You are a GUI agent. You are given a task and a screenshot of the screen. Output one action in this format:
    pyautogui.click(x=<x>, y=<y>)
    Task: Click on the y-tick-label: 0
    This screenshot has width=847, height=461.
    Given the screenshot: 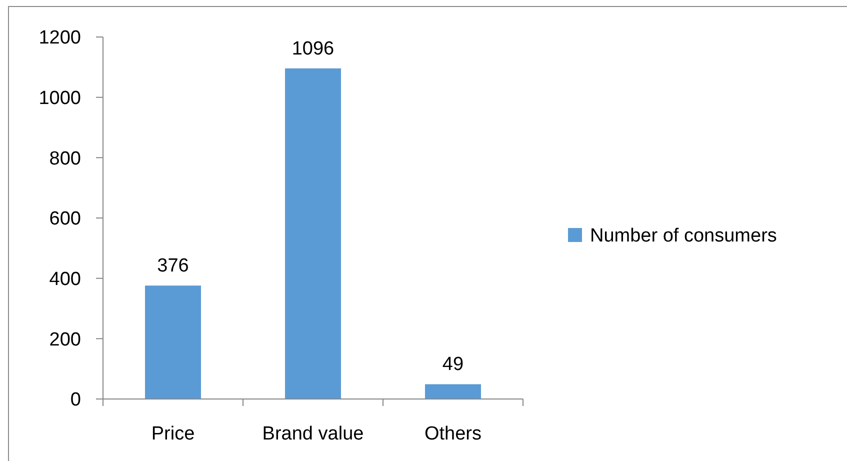 What is the action you would take?
    pyautogui.click(x=75, y=400)
    